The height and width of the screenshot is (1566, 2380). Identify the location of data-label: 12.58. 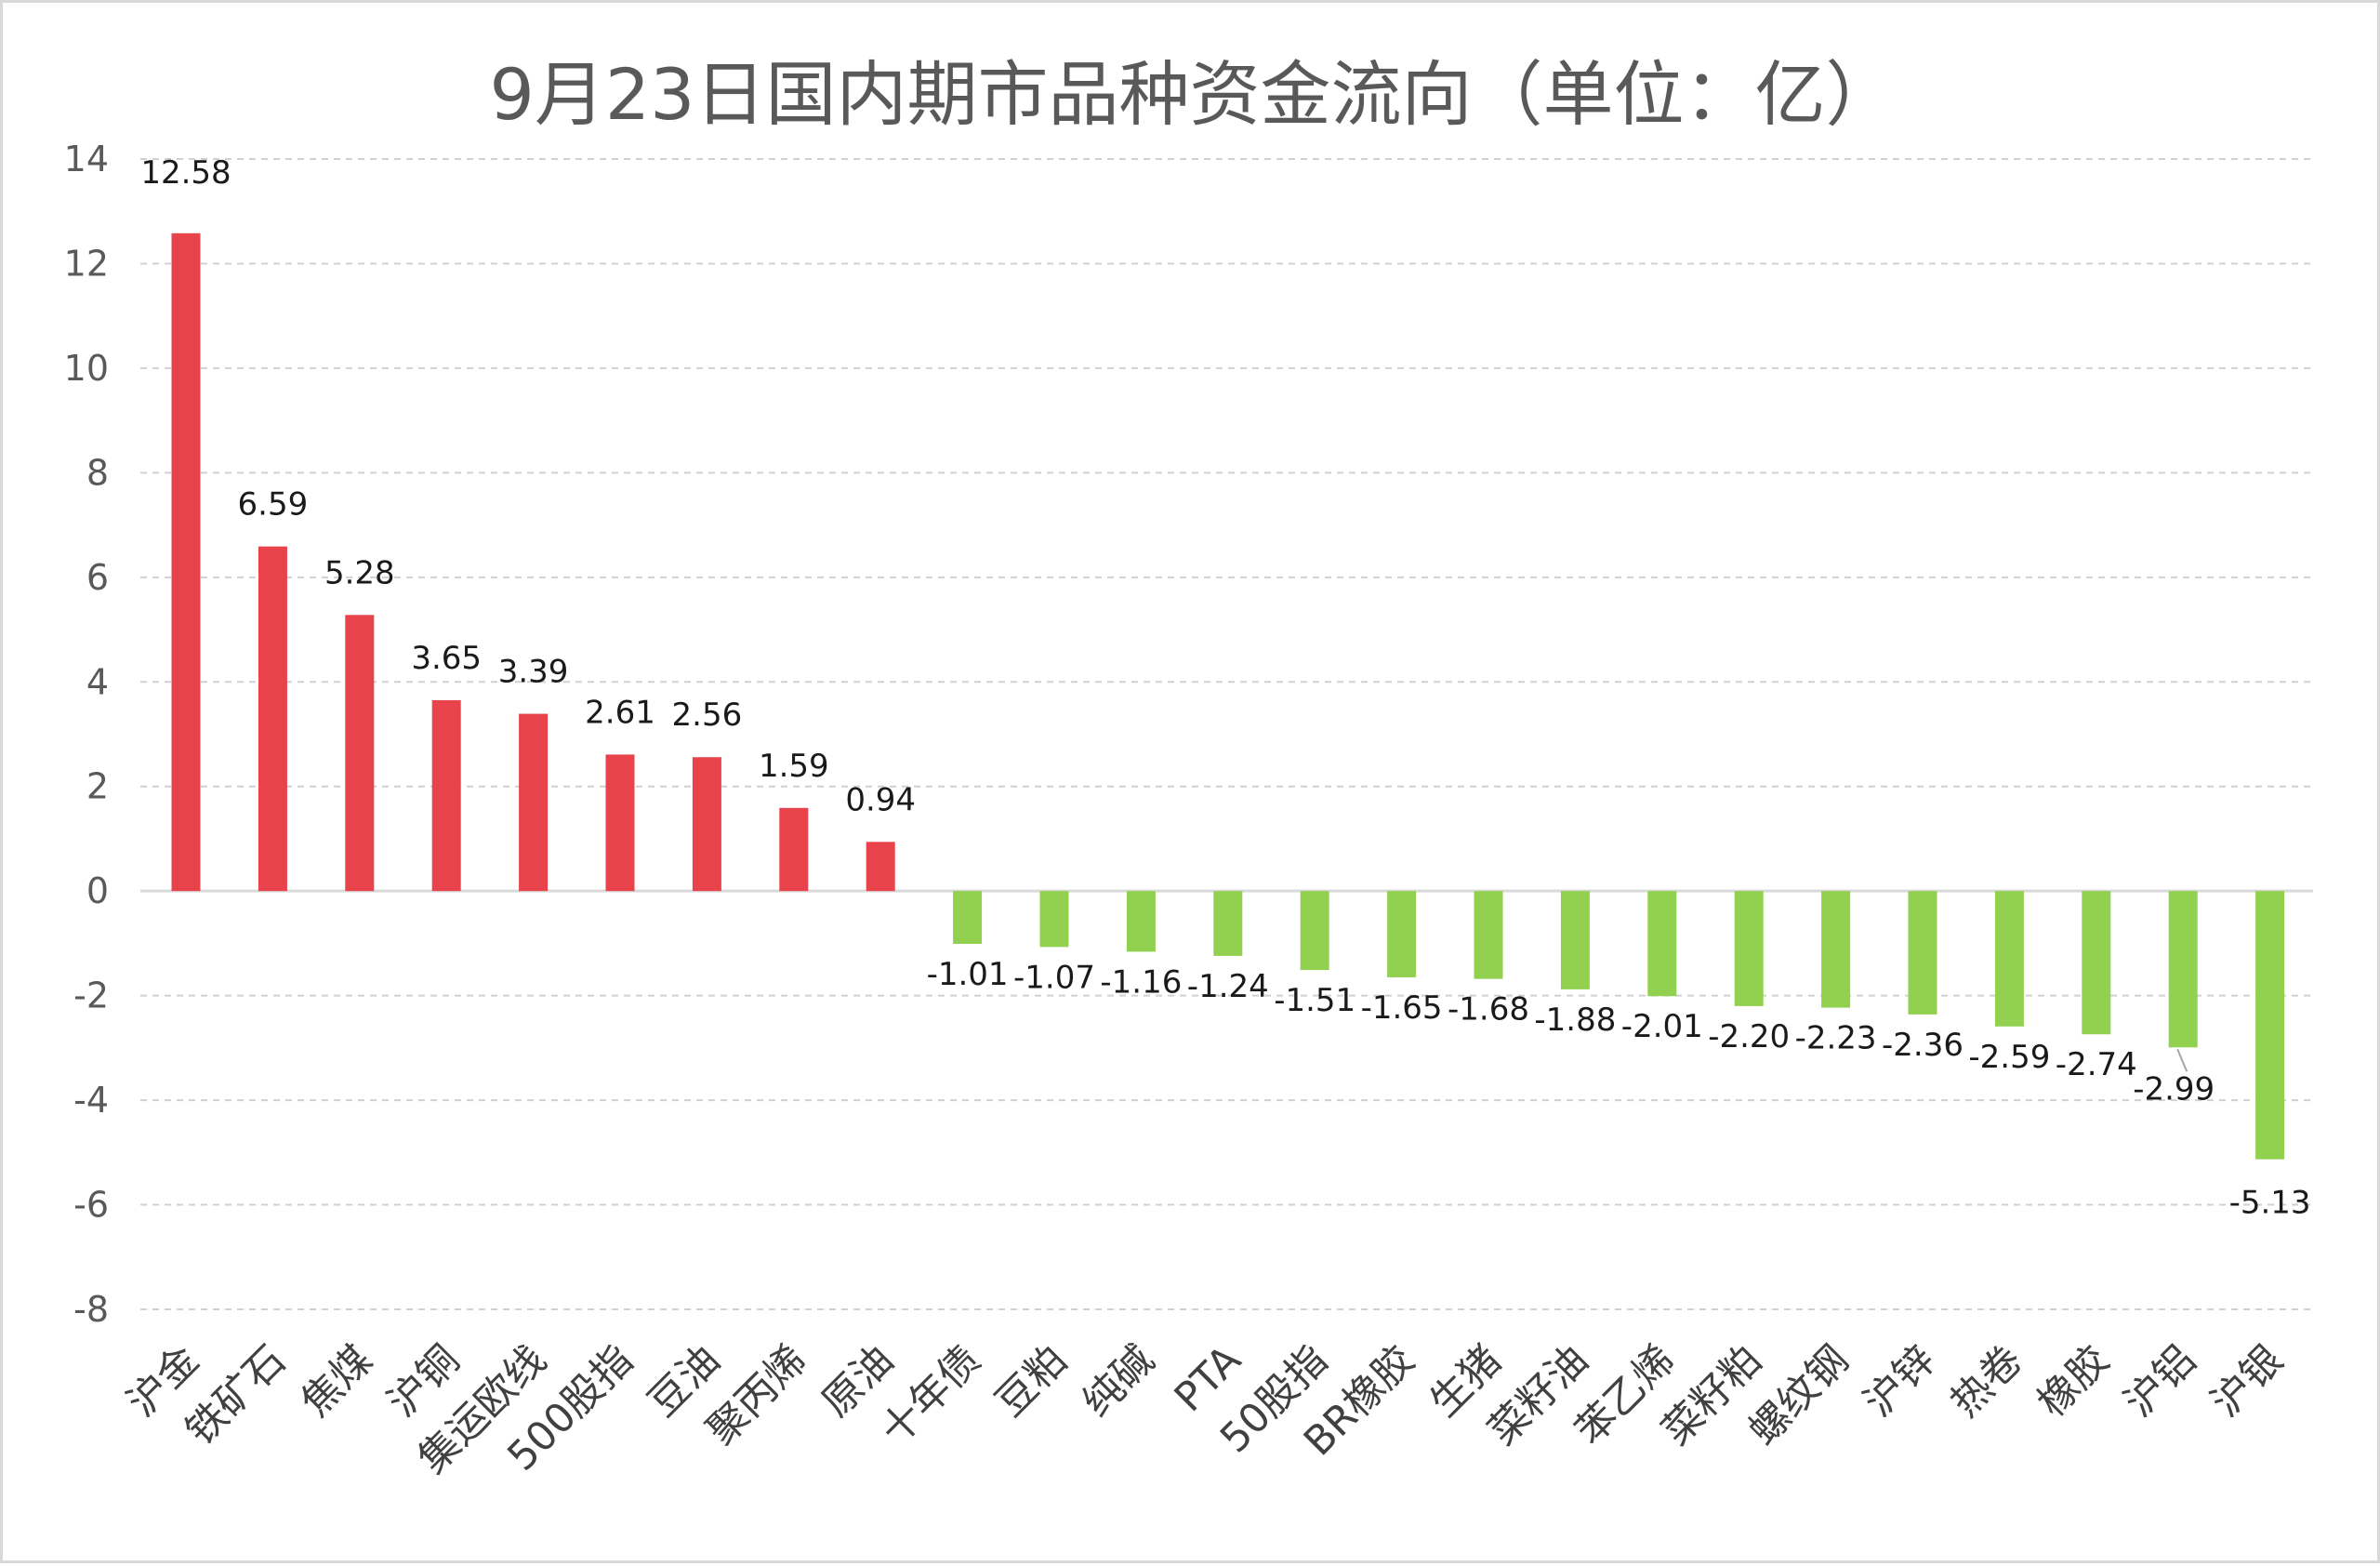
(185, 173).